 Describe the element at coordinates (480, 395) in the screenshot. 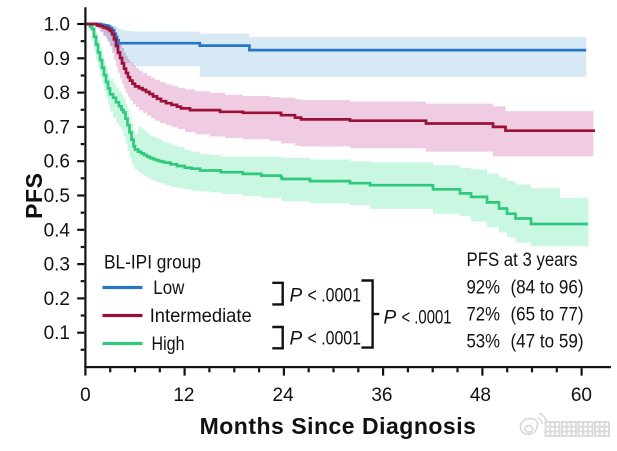

I see `svg-text: 48` at that location.